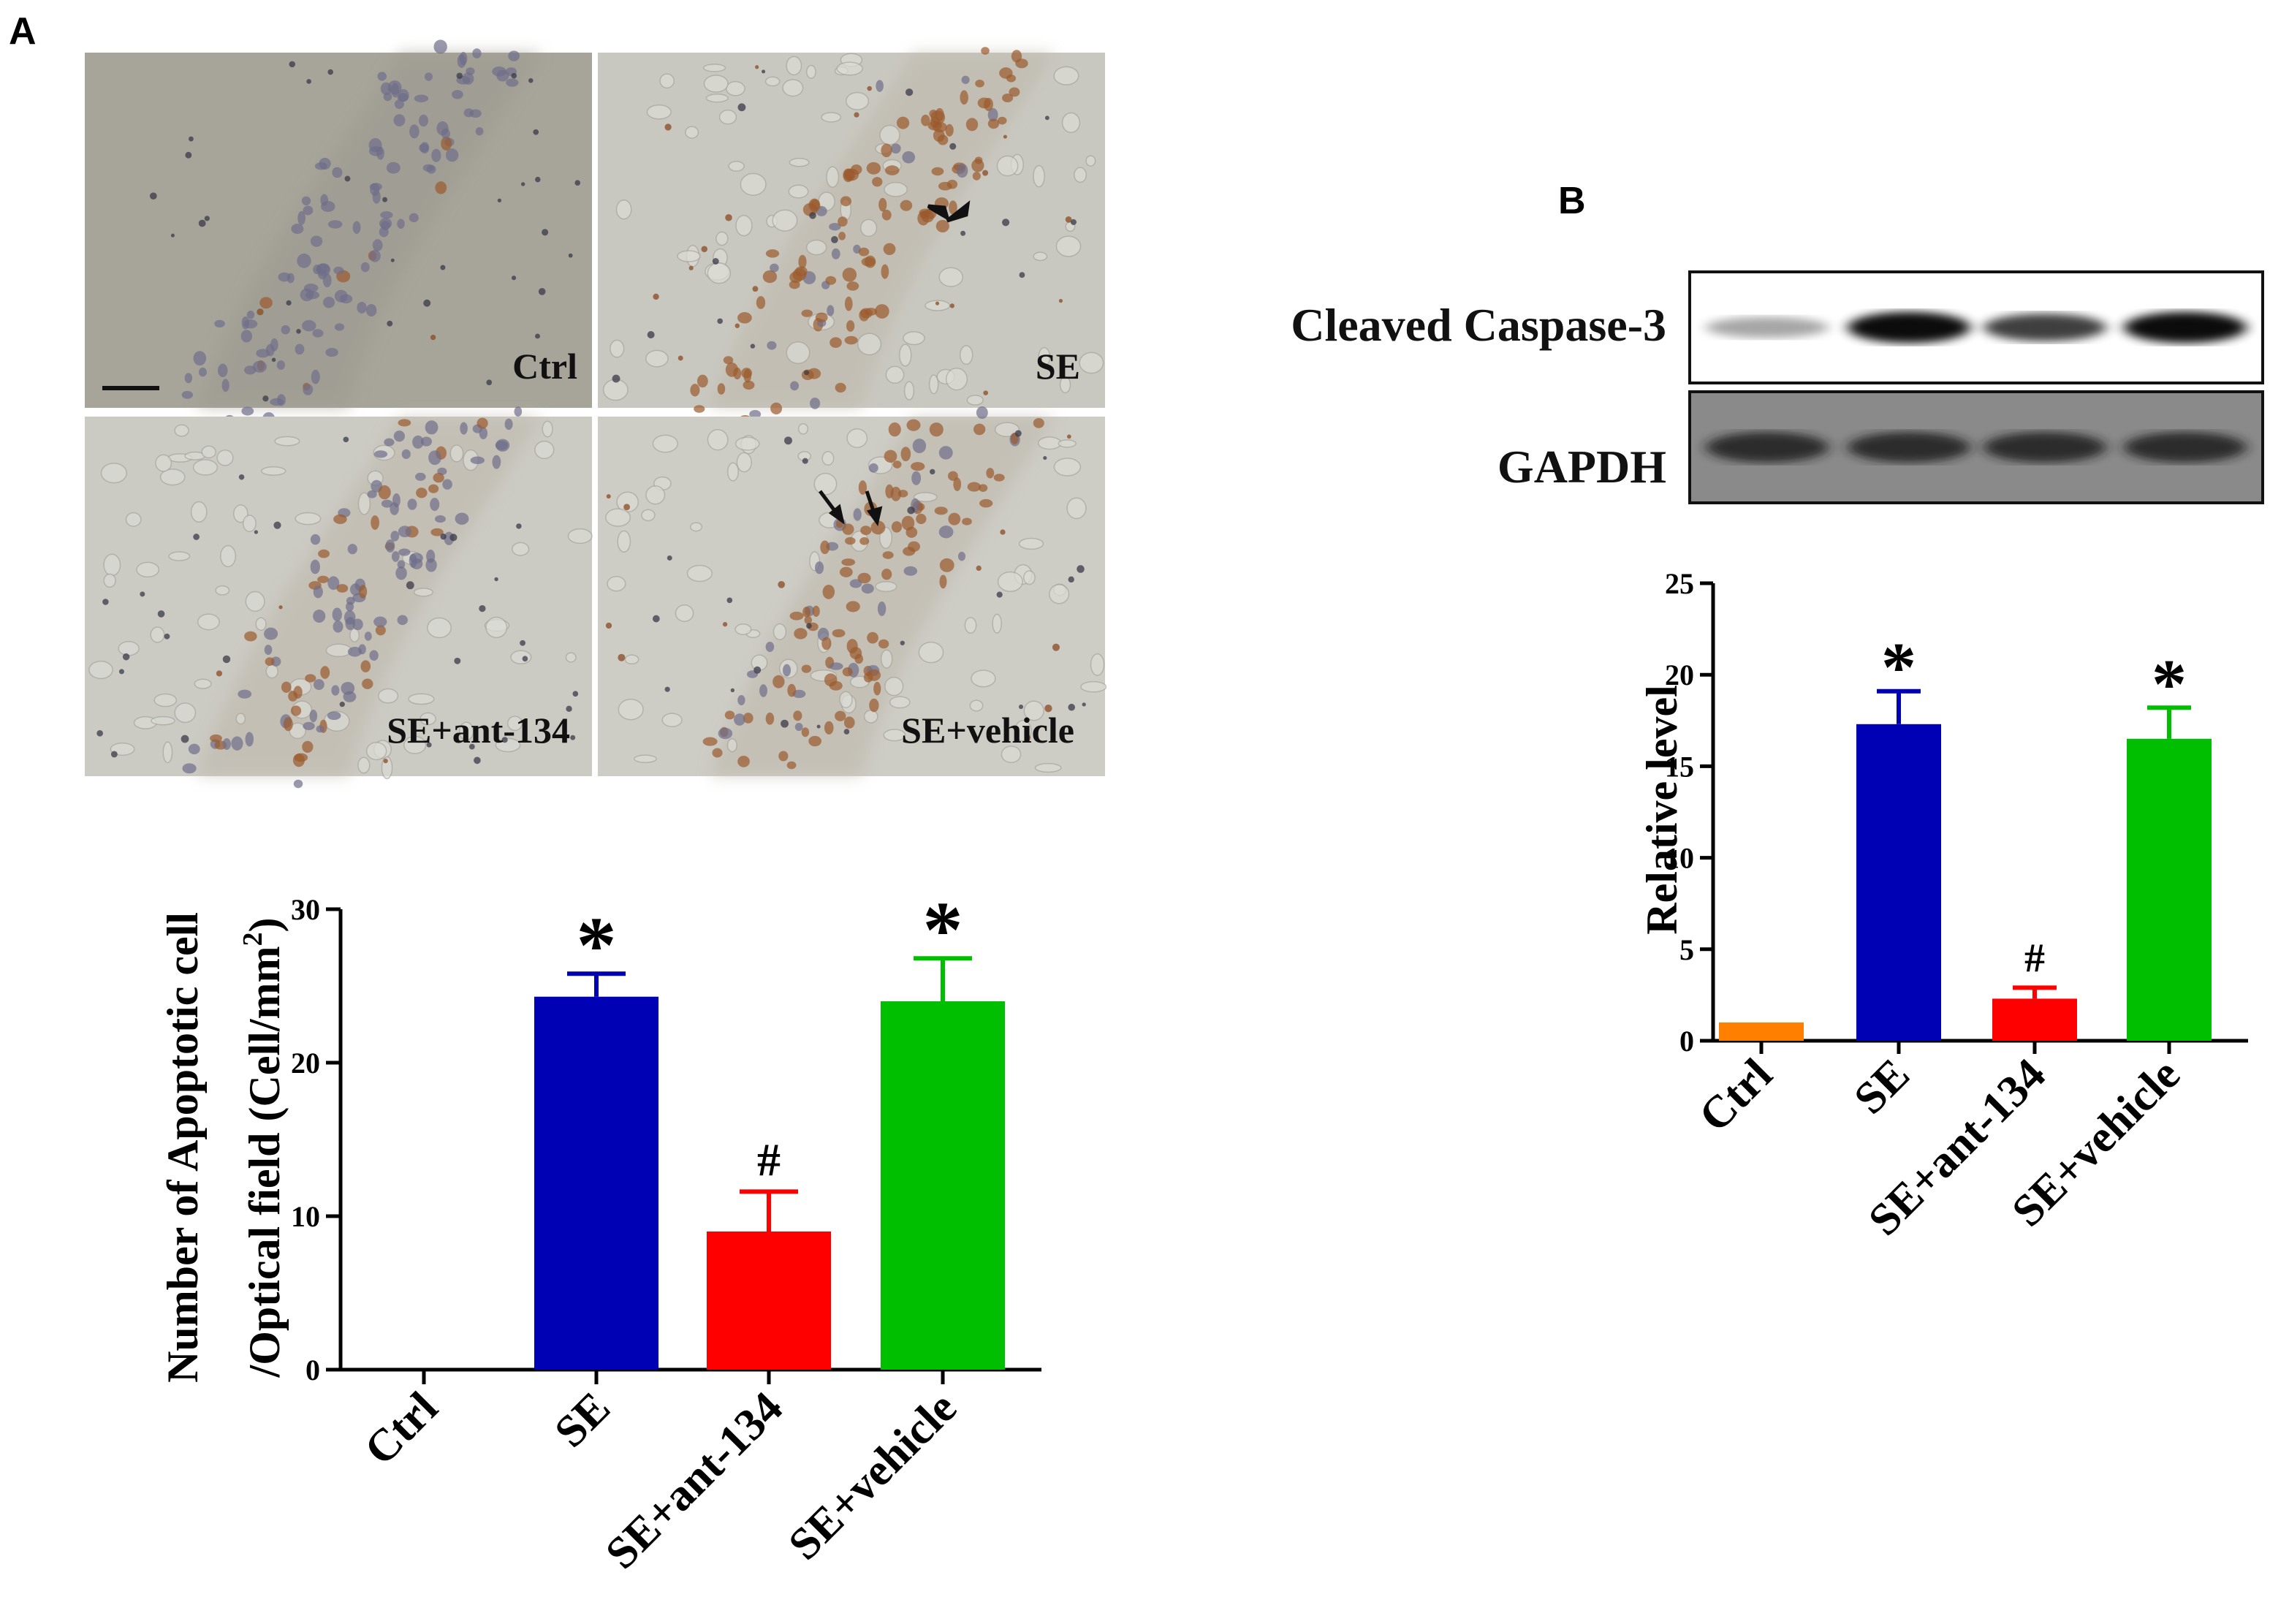 This screenshot has width=2270, height=1624. I want to click on blot-label-caspase: Cleaved Caspase-3, so click(1478, 325).